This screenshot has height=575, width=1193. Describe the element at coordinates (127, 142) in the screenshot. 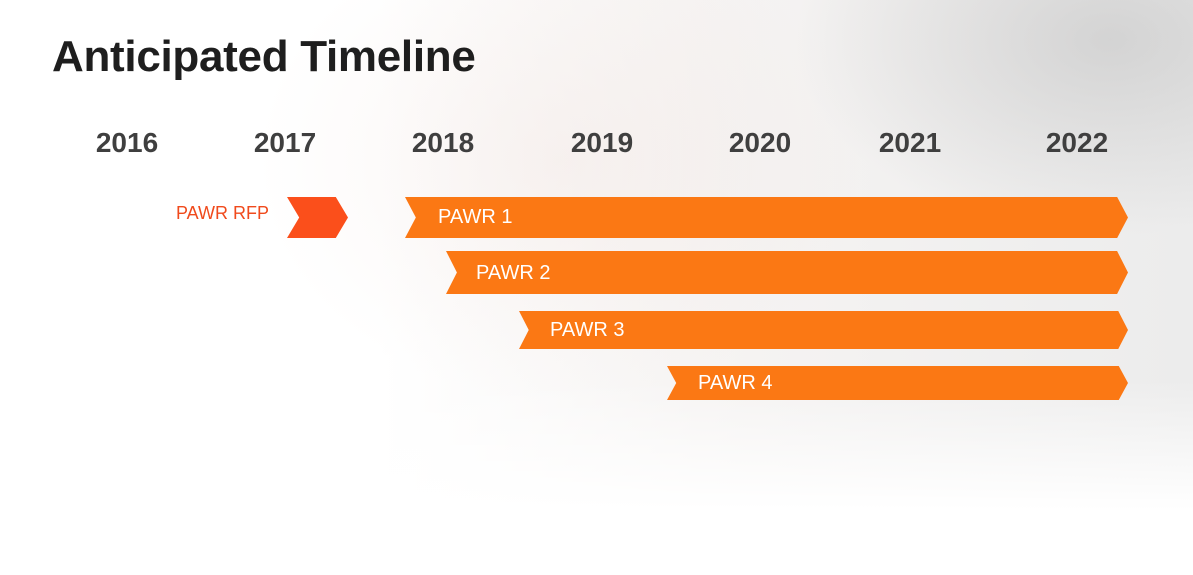

I see `year-label: 2016` at that location.